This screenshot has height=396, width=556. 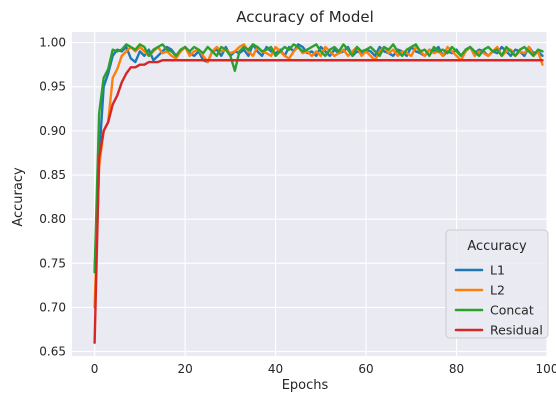 I want to click on legend-label-l1: L1, so click(x=497, y=270).